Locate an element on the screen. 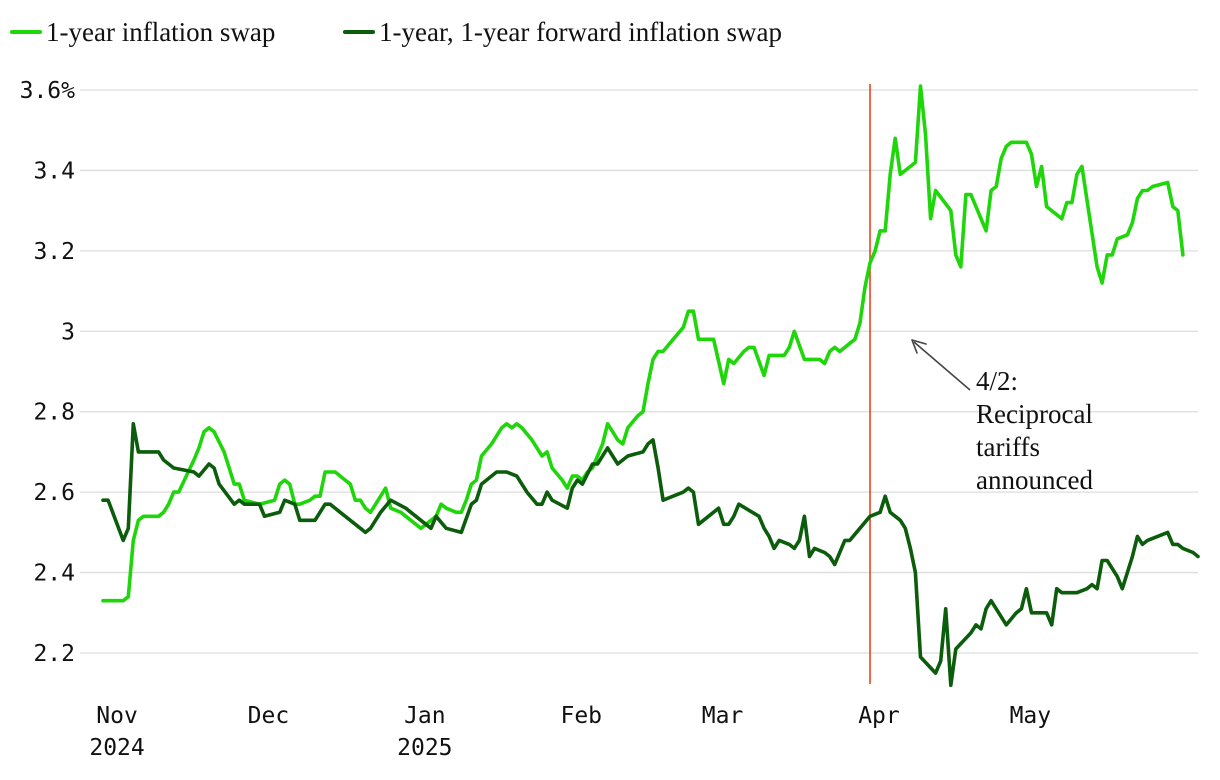 This screenshot has width=1220, height=780. annotation-text: tariffs is located at coordinates (1008, 447).